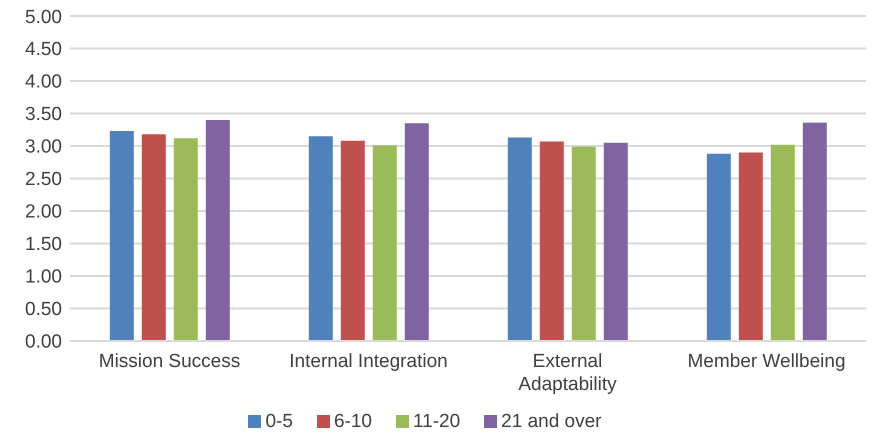 Image resolution: width=880 pixels, height=441 pixels. Describe the element at coordinates (279, 421) in the screenshot. I see `legend-label: 0-5` at that location.